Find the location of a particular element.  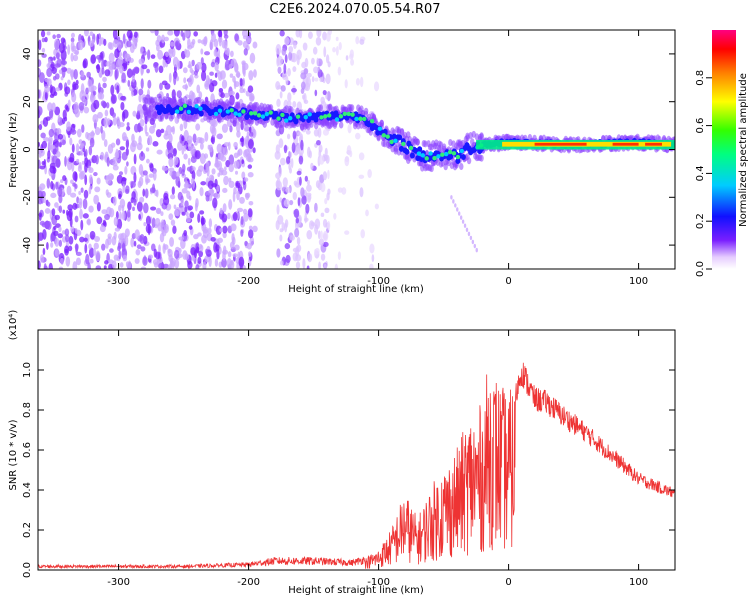

snr-y-tick-label: 0.2 is located at coordinates (27, 530).